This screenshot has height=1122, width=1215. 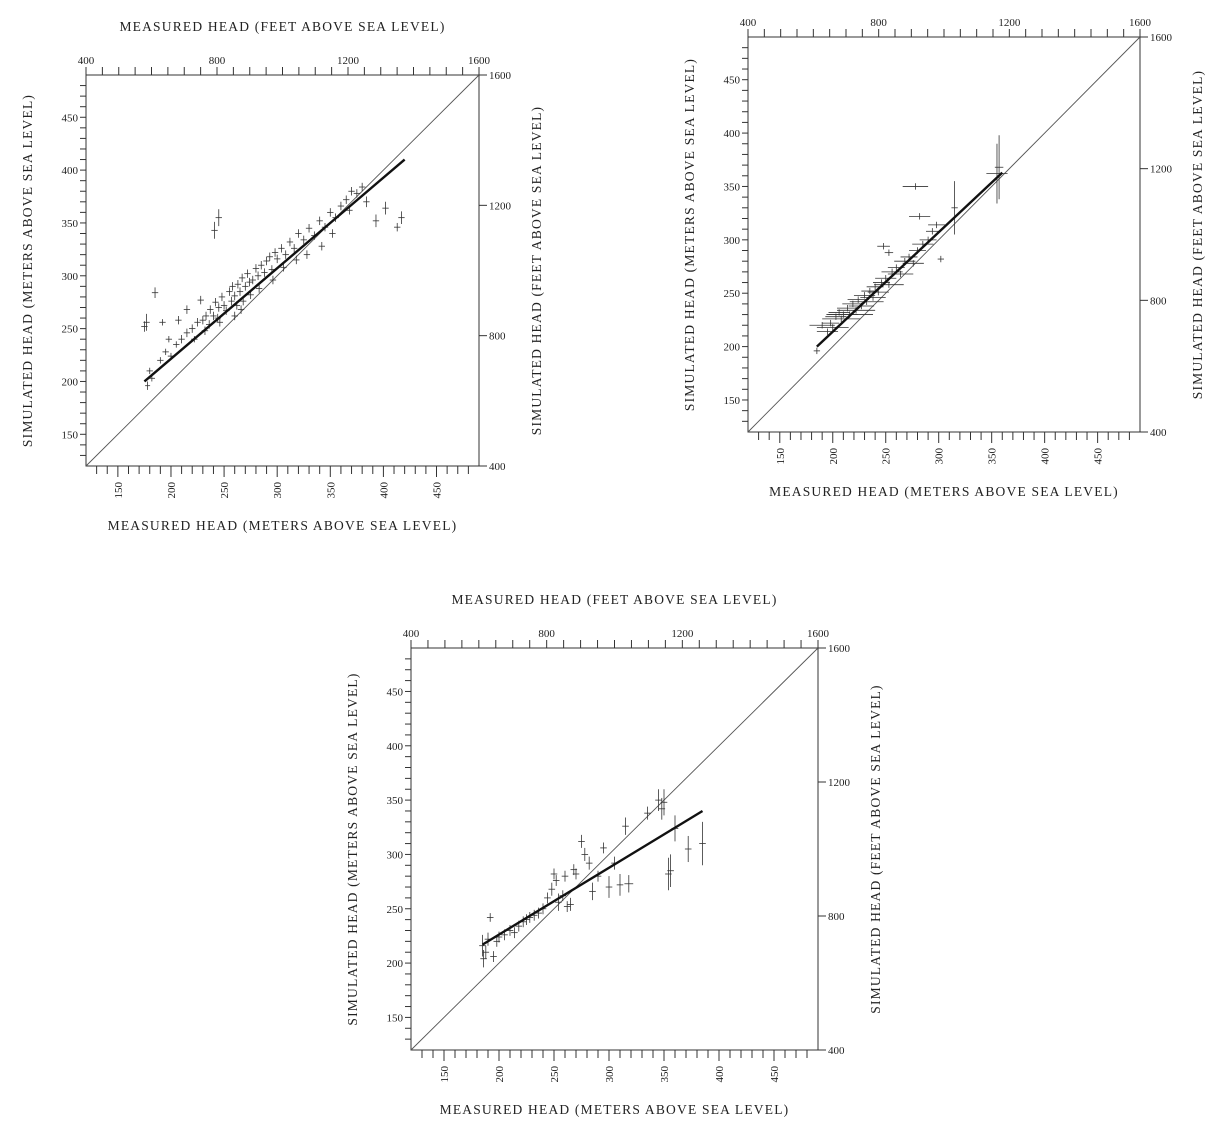 I want to click on y-tick-label: 350, so click(x=395, y=801).